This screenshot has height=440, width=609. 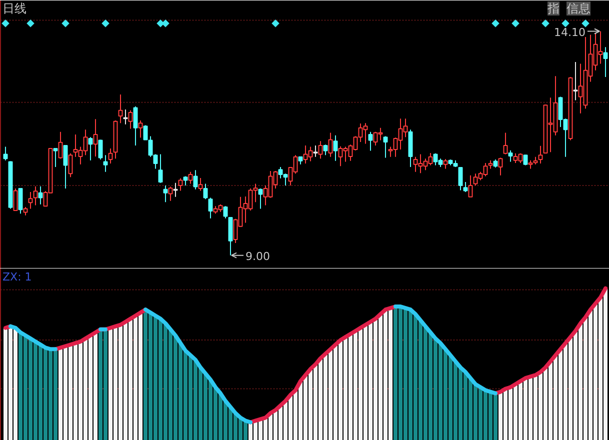 I want to click on annotation: 14.10, so click(x=570, y=32).